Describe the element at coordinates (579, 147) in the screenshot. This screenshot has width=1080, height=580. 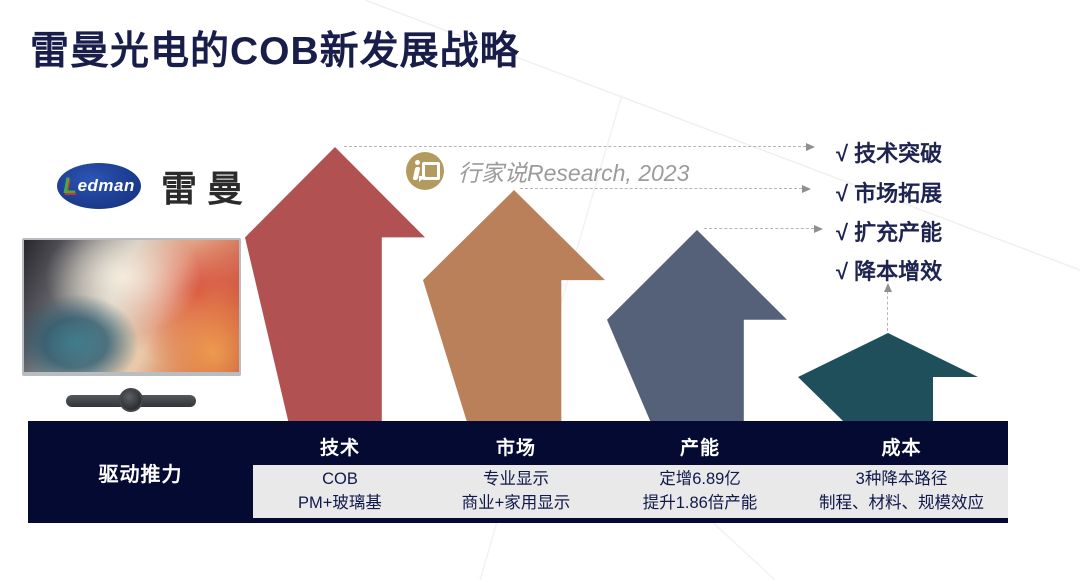
I see `dashed-connector-tech` at that location.